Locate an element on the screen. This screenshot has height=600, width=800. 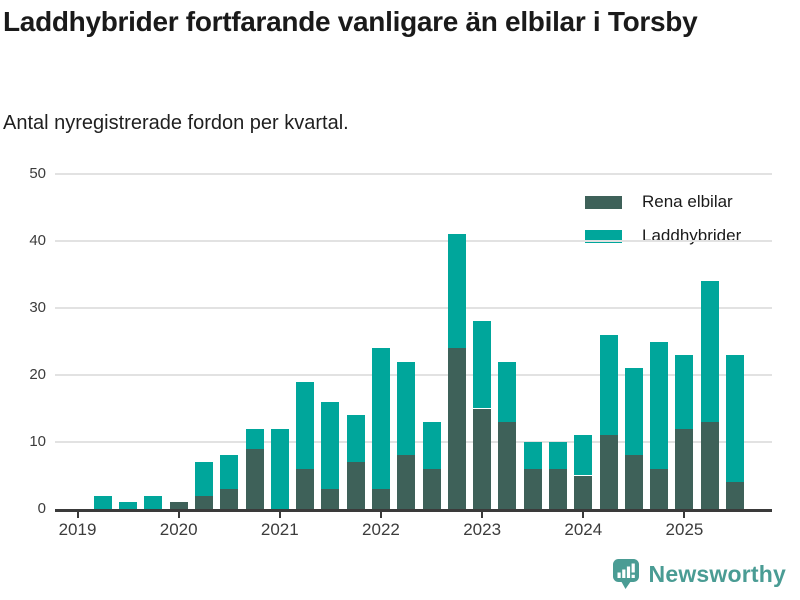
newsworthy-icon is located at coordinates (625, 574).